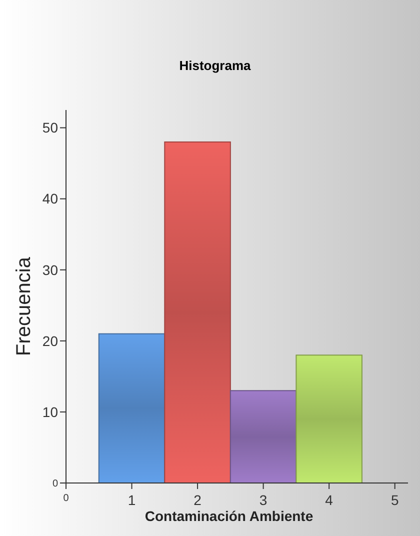 Image resolution: width=420 pixels, height=536 pixels. I want to click on x-tick-label: 3, so click(263, 500).